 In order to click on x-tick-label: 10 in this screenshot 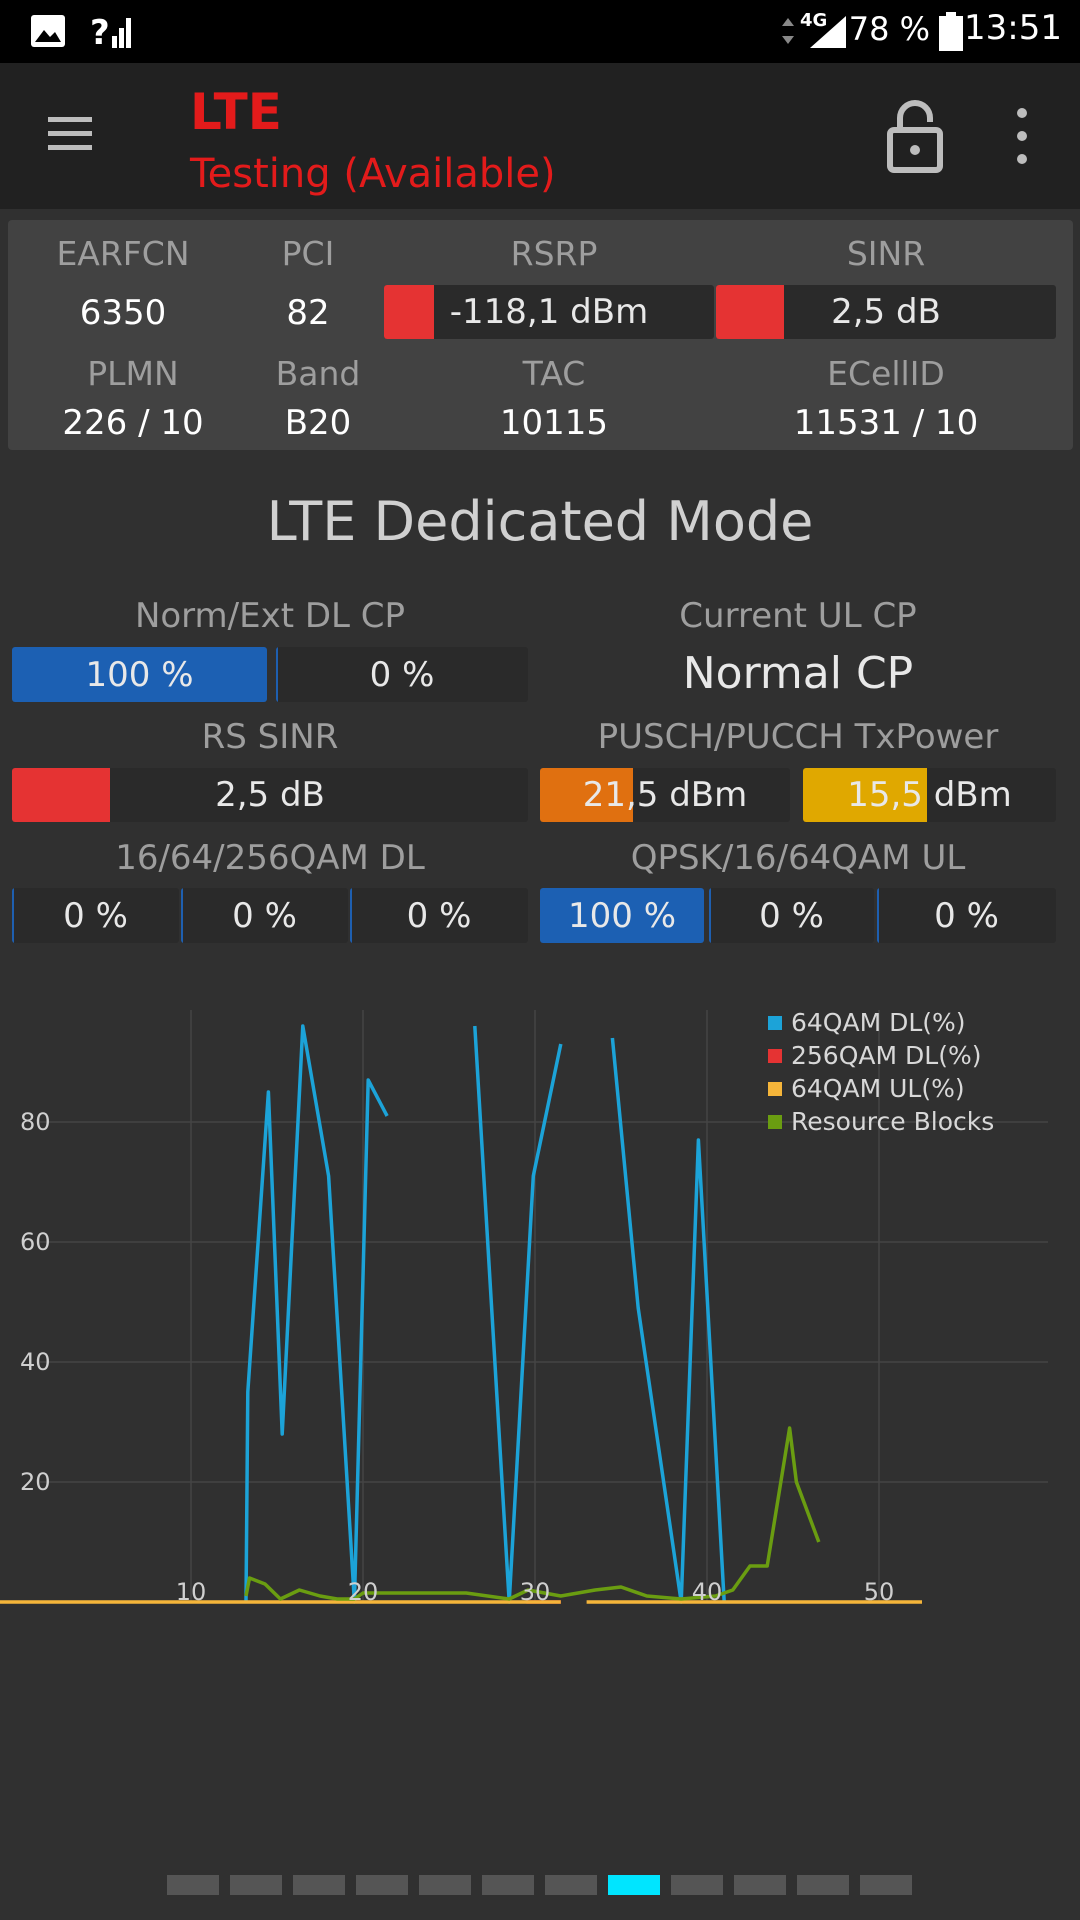, I will do `click(191, 1592)`.